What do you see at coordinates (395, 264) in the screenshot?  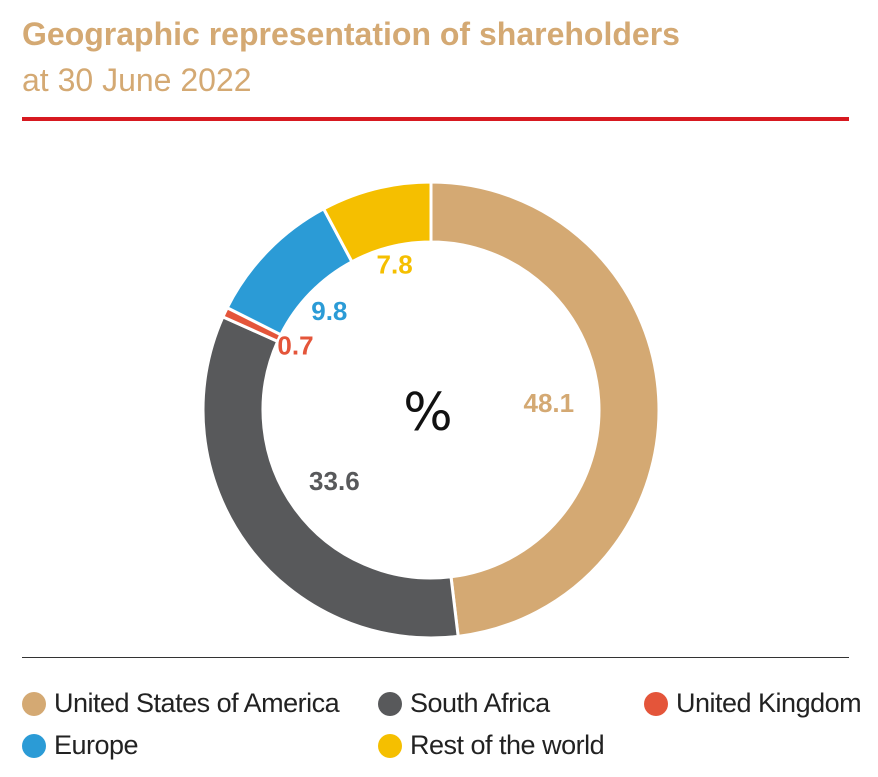 I see `data-label-rest-of-the-world: 7.8` at bounding box center [395, 264].